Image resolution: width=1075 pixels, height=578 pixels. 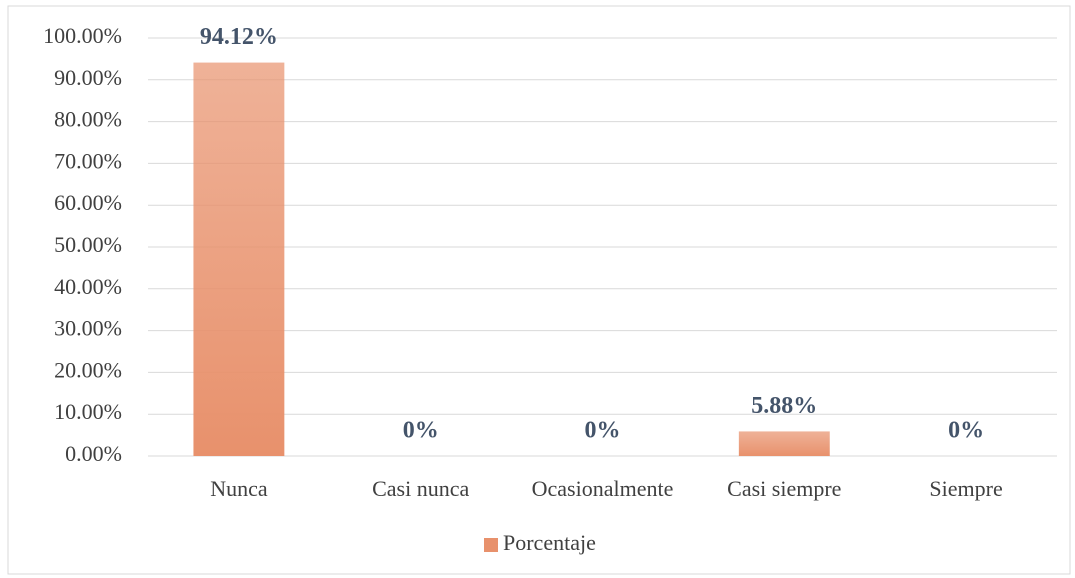 I want to click on y-tick-label: 80.00%, so click(x=88, y=119).